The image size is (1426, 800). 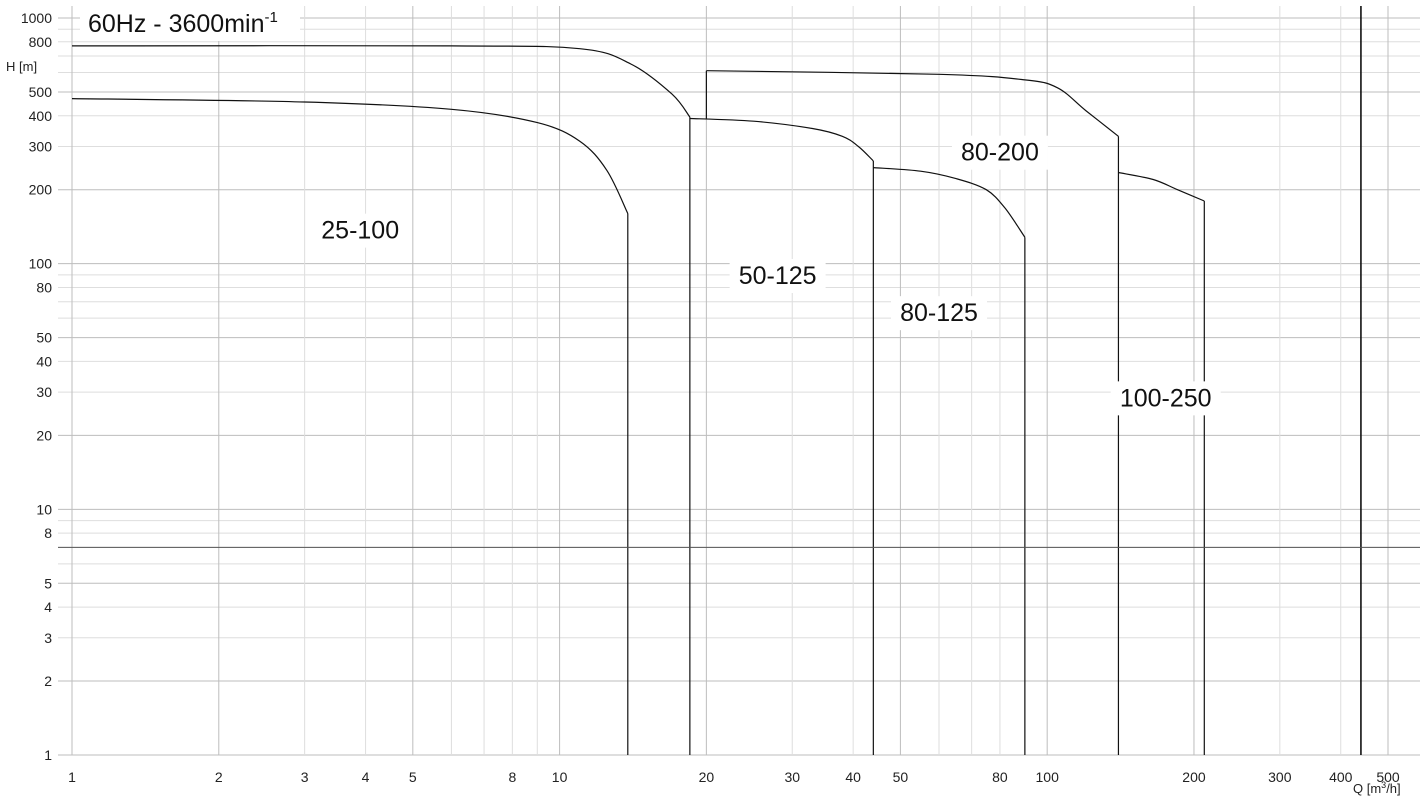 What do you see at coordinates (219, 777) in the screenshot?
I see `x-tick-label: 2` at bounding box center [219, 777].